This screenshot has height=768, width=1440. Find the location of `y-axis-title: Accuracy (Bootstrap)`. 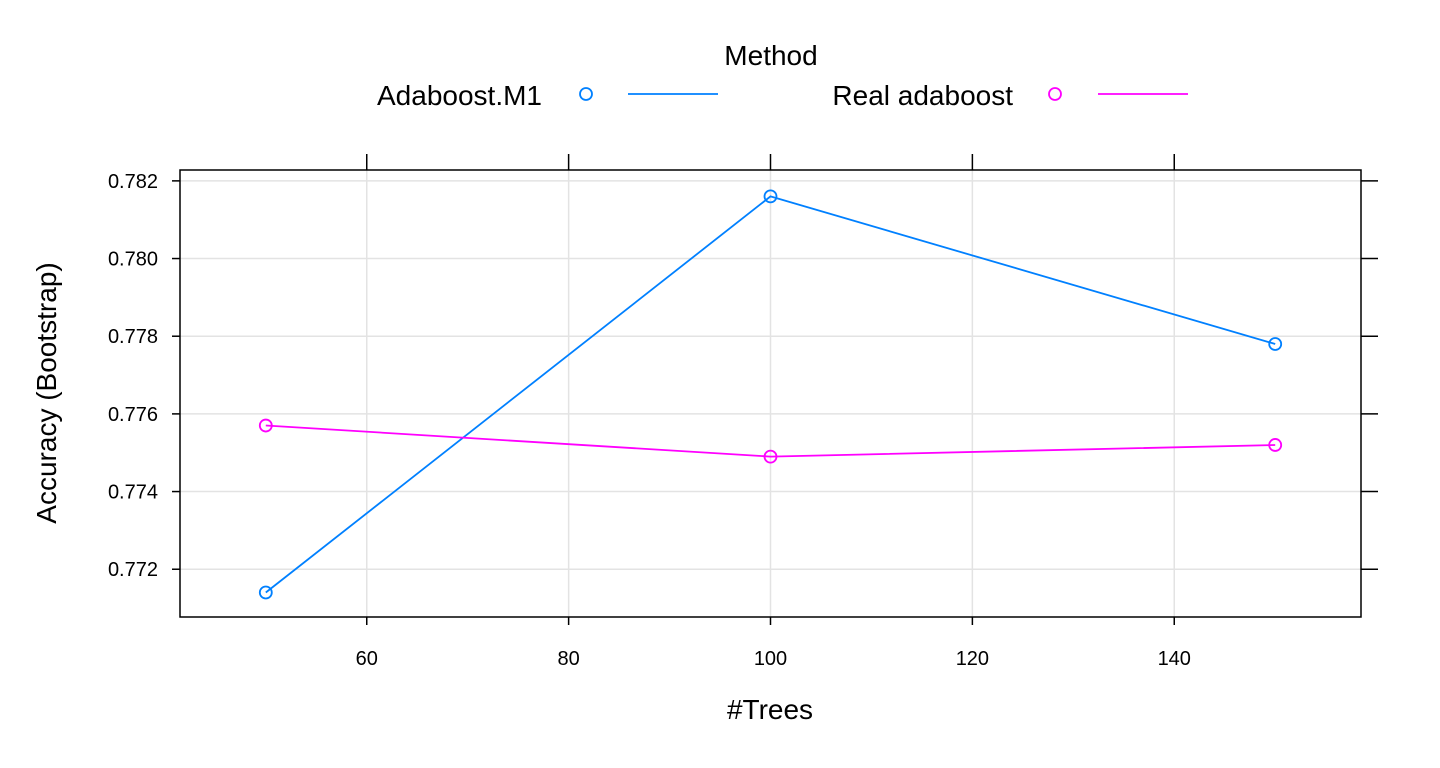

y-axis-title: Accuracy (Bootstrap) is located at coordinates (46, 392).